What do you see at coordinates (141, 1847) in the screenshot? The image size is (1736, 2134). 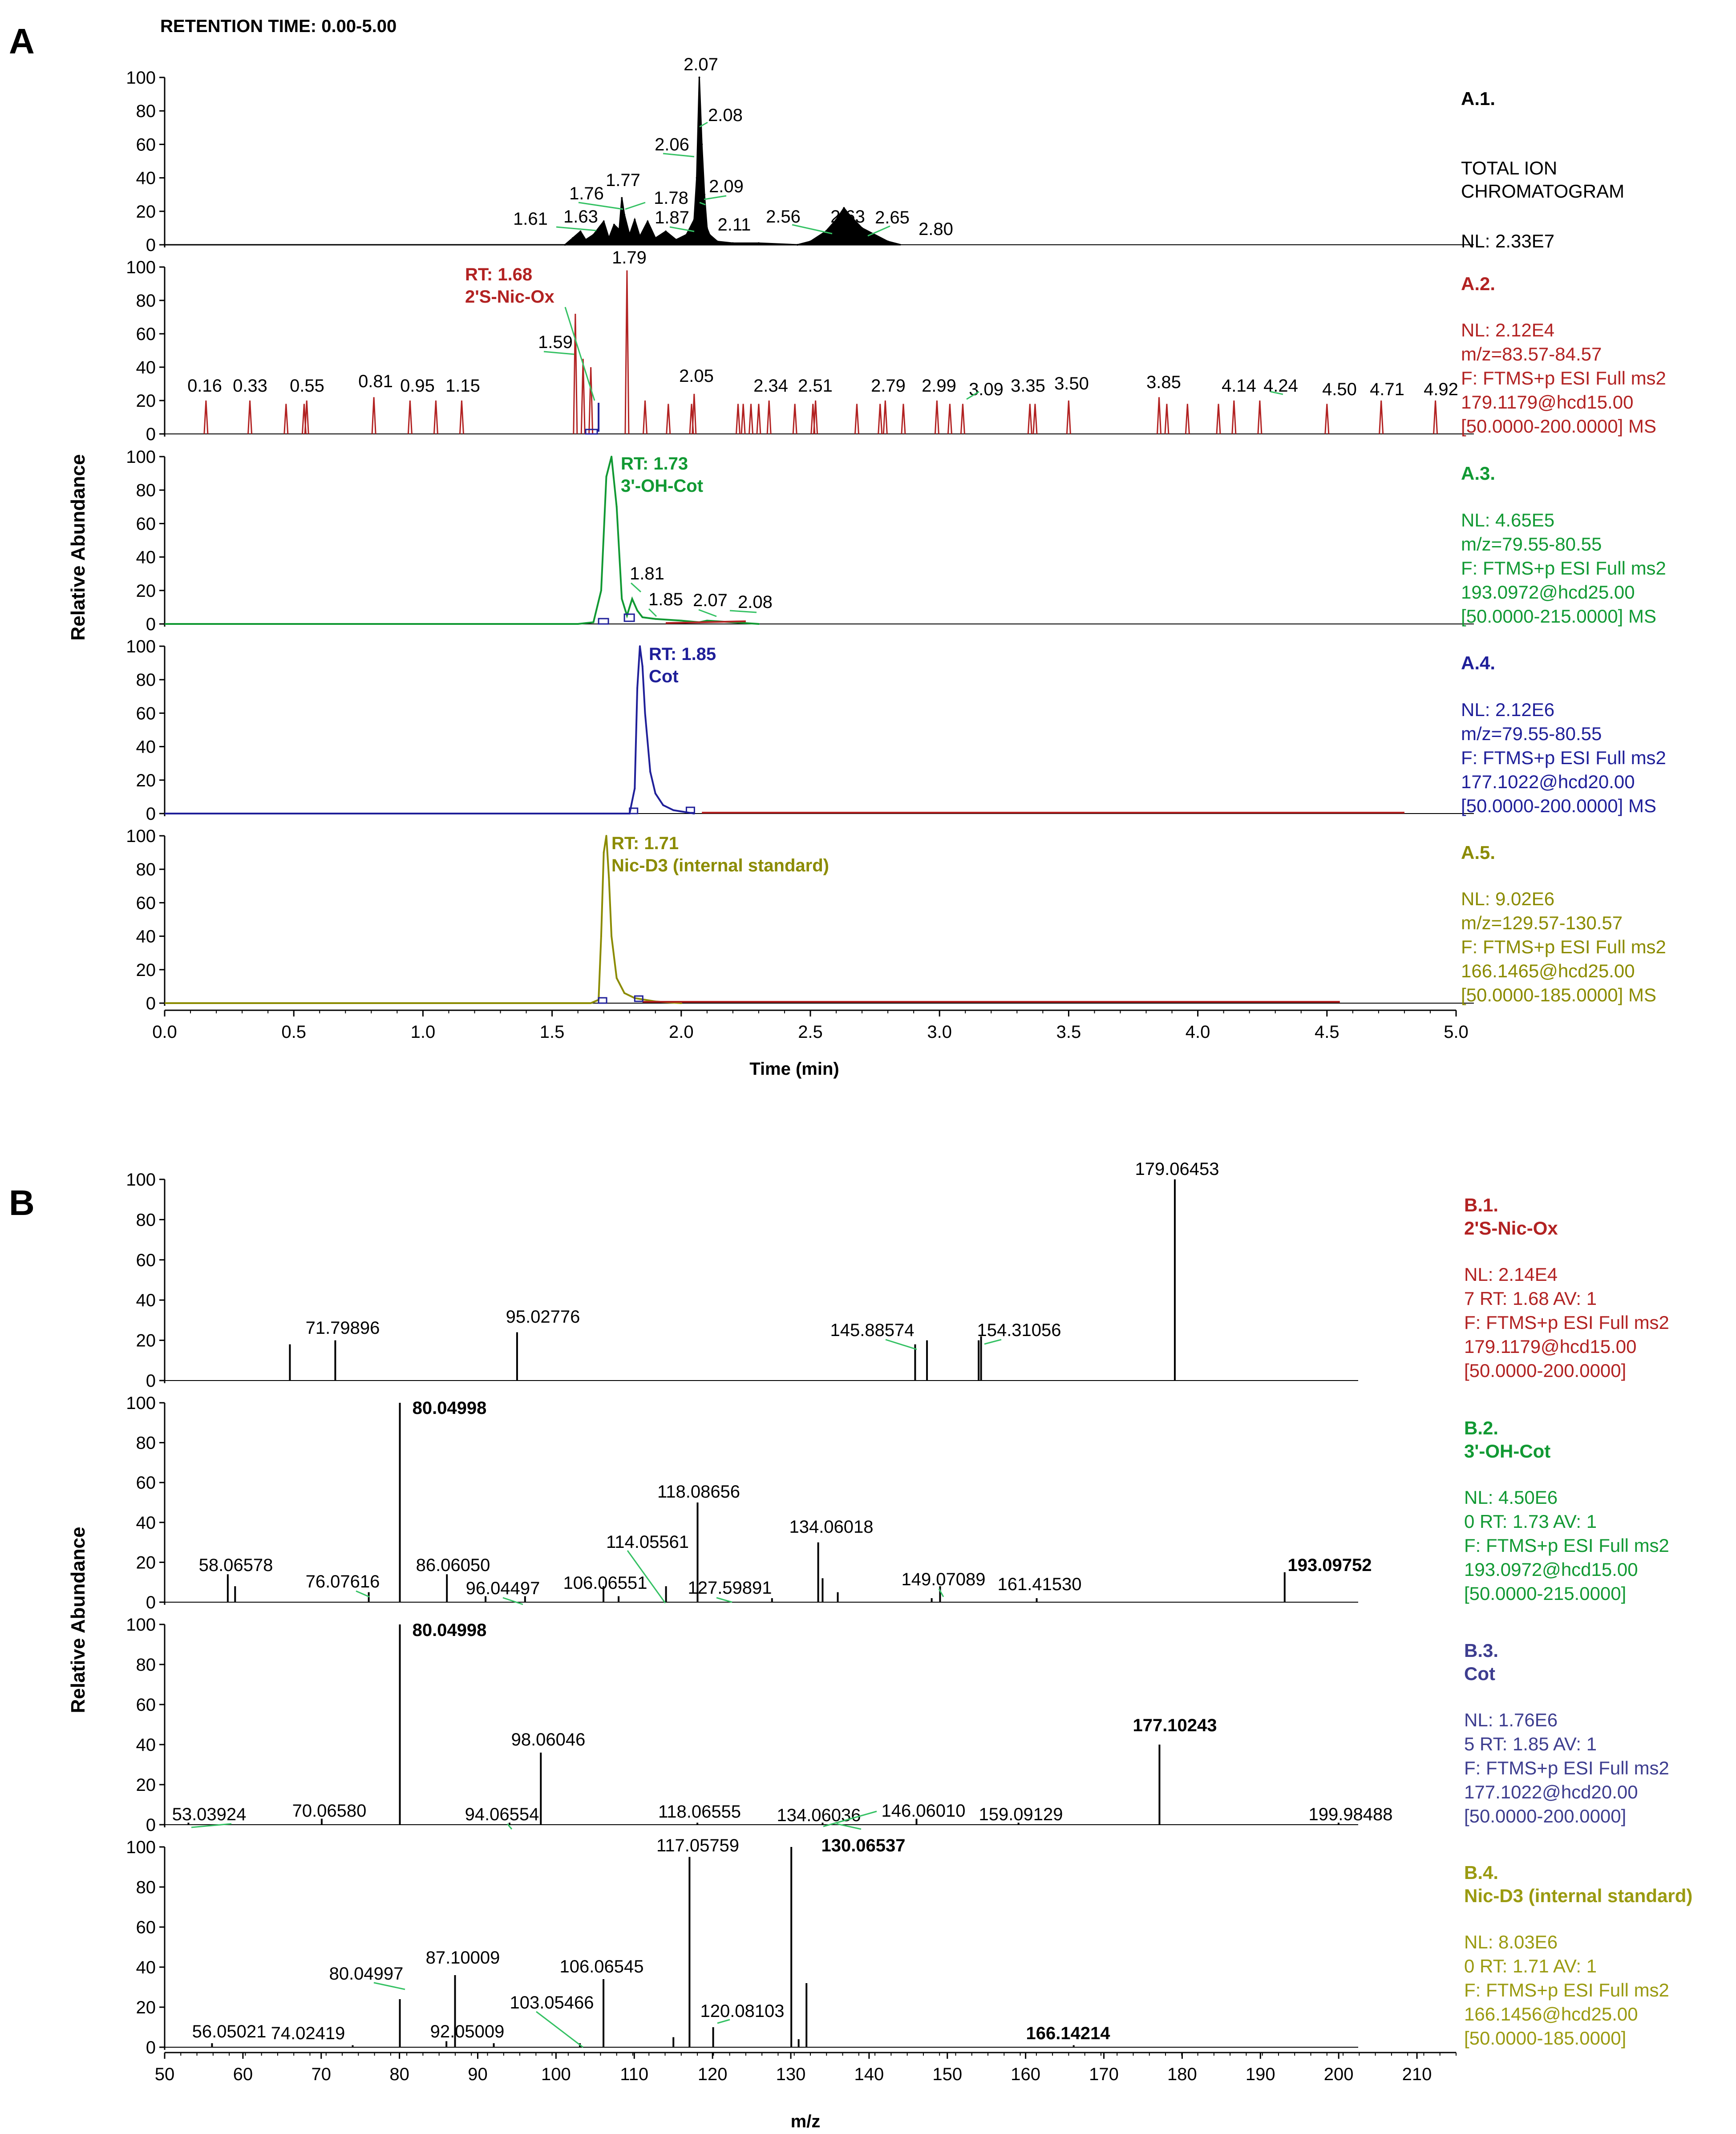 I see `y-tick-label: 100` at bounding box center [141, 1847].